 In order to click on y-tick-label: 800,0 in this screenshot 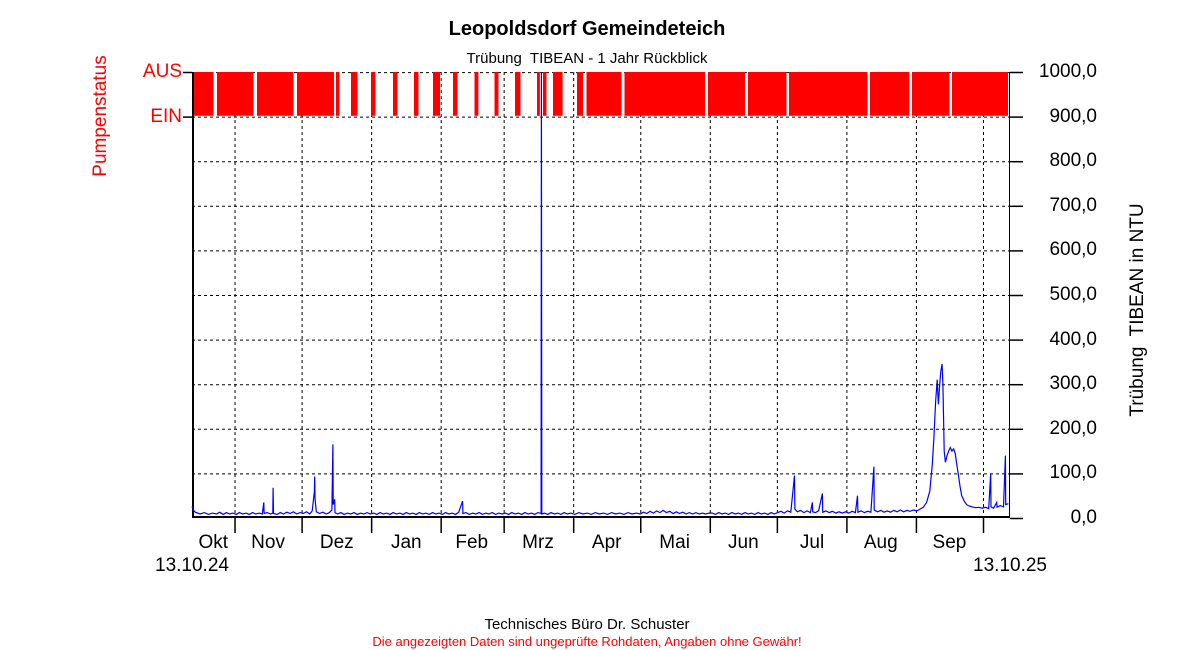, I will do `click(1073, 161)`.